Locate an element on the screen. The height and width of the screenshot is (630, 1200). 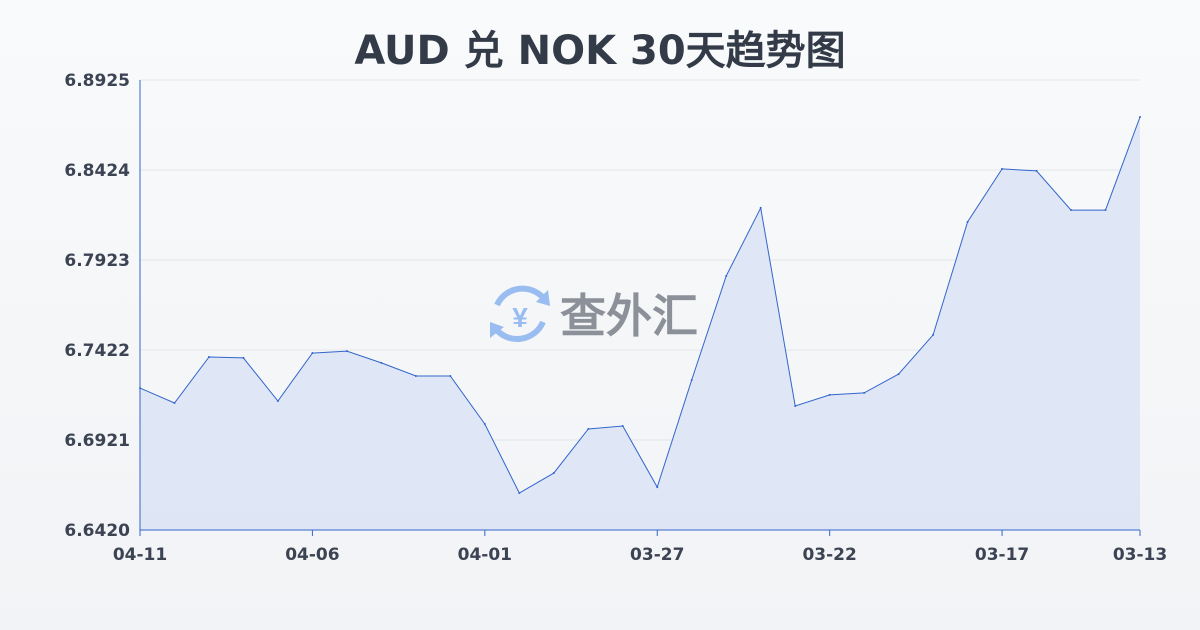
x-tick-label: 04-06 is located at coordinates (312, 555).